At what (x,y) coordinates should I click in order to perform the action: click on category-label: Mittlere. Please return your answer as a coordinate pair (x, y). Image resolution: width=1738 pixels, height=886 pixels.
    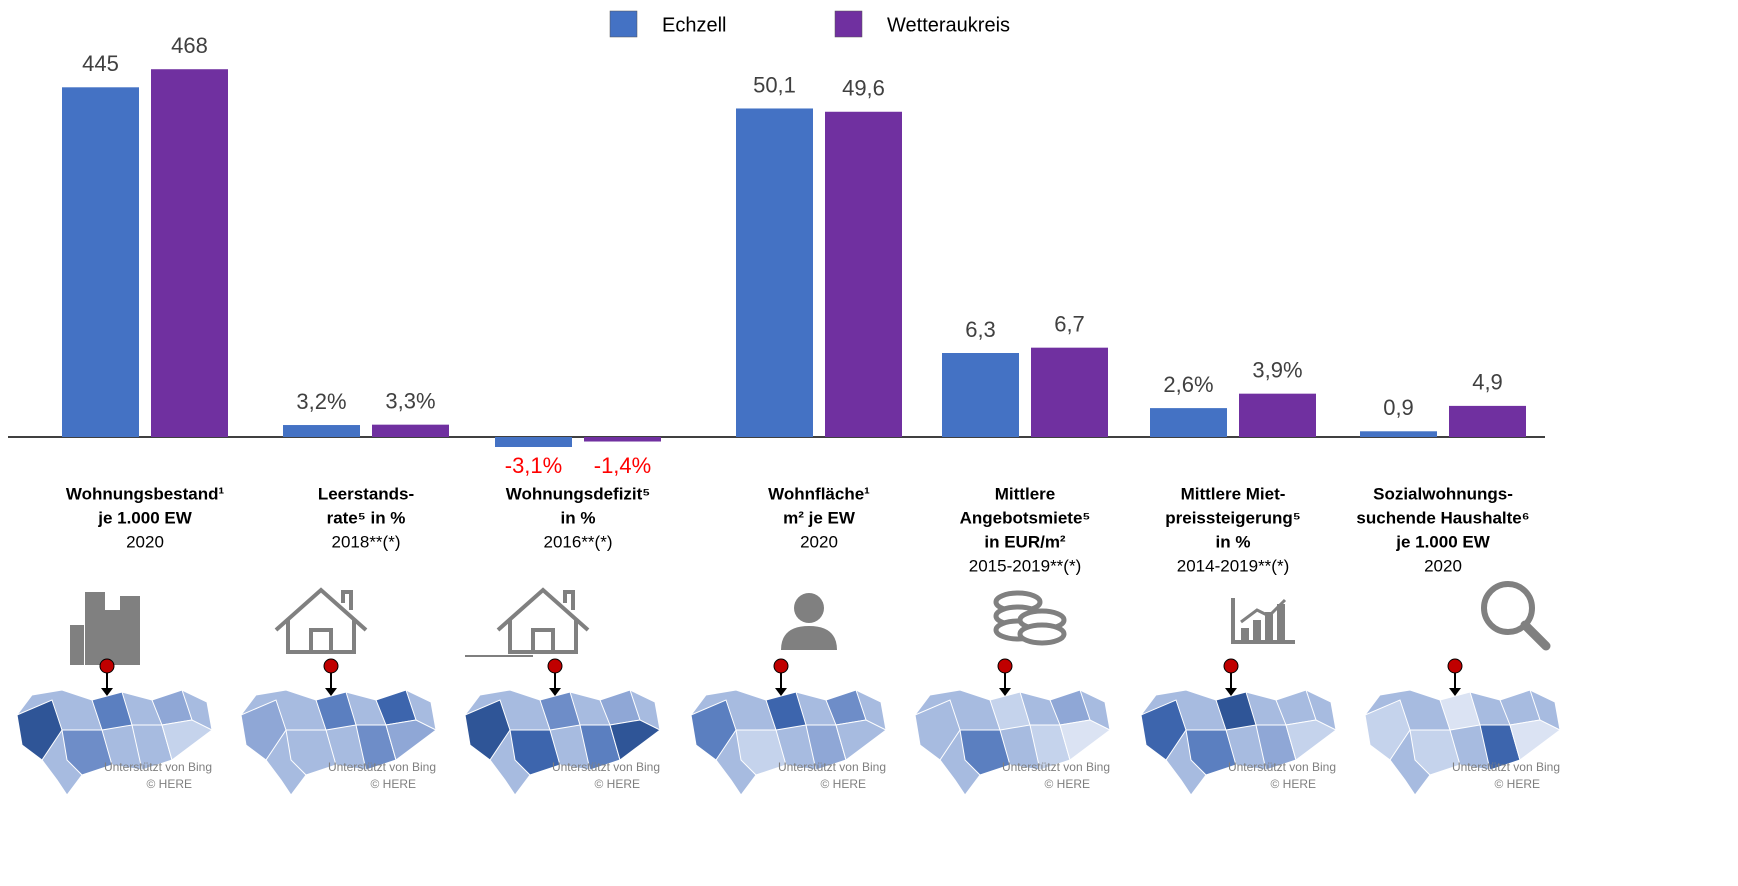
    Looking at the image, I should click on (1025, 493).